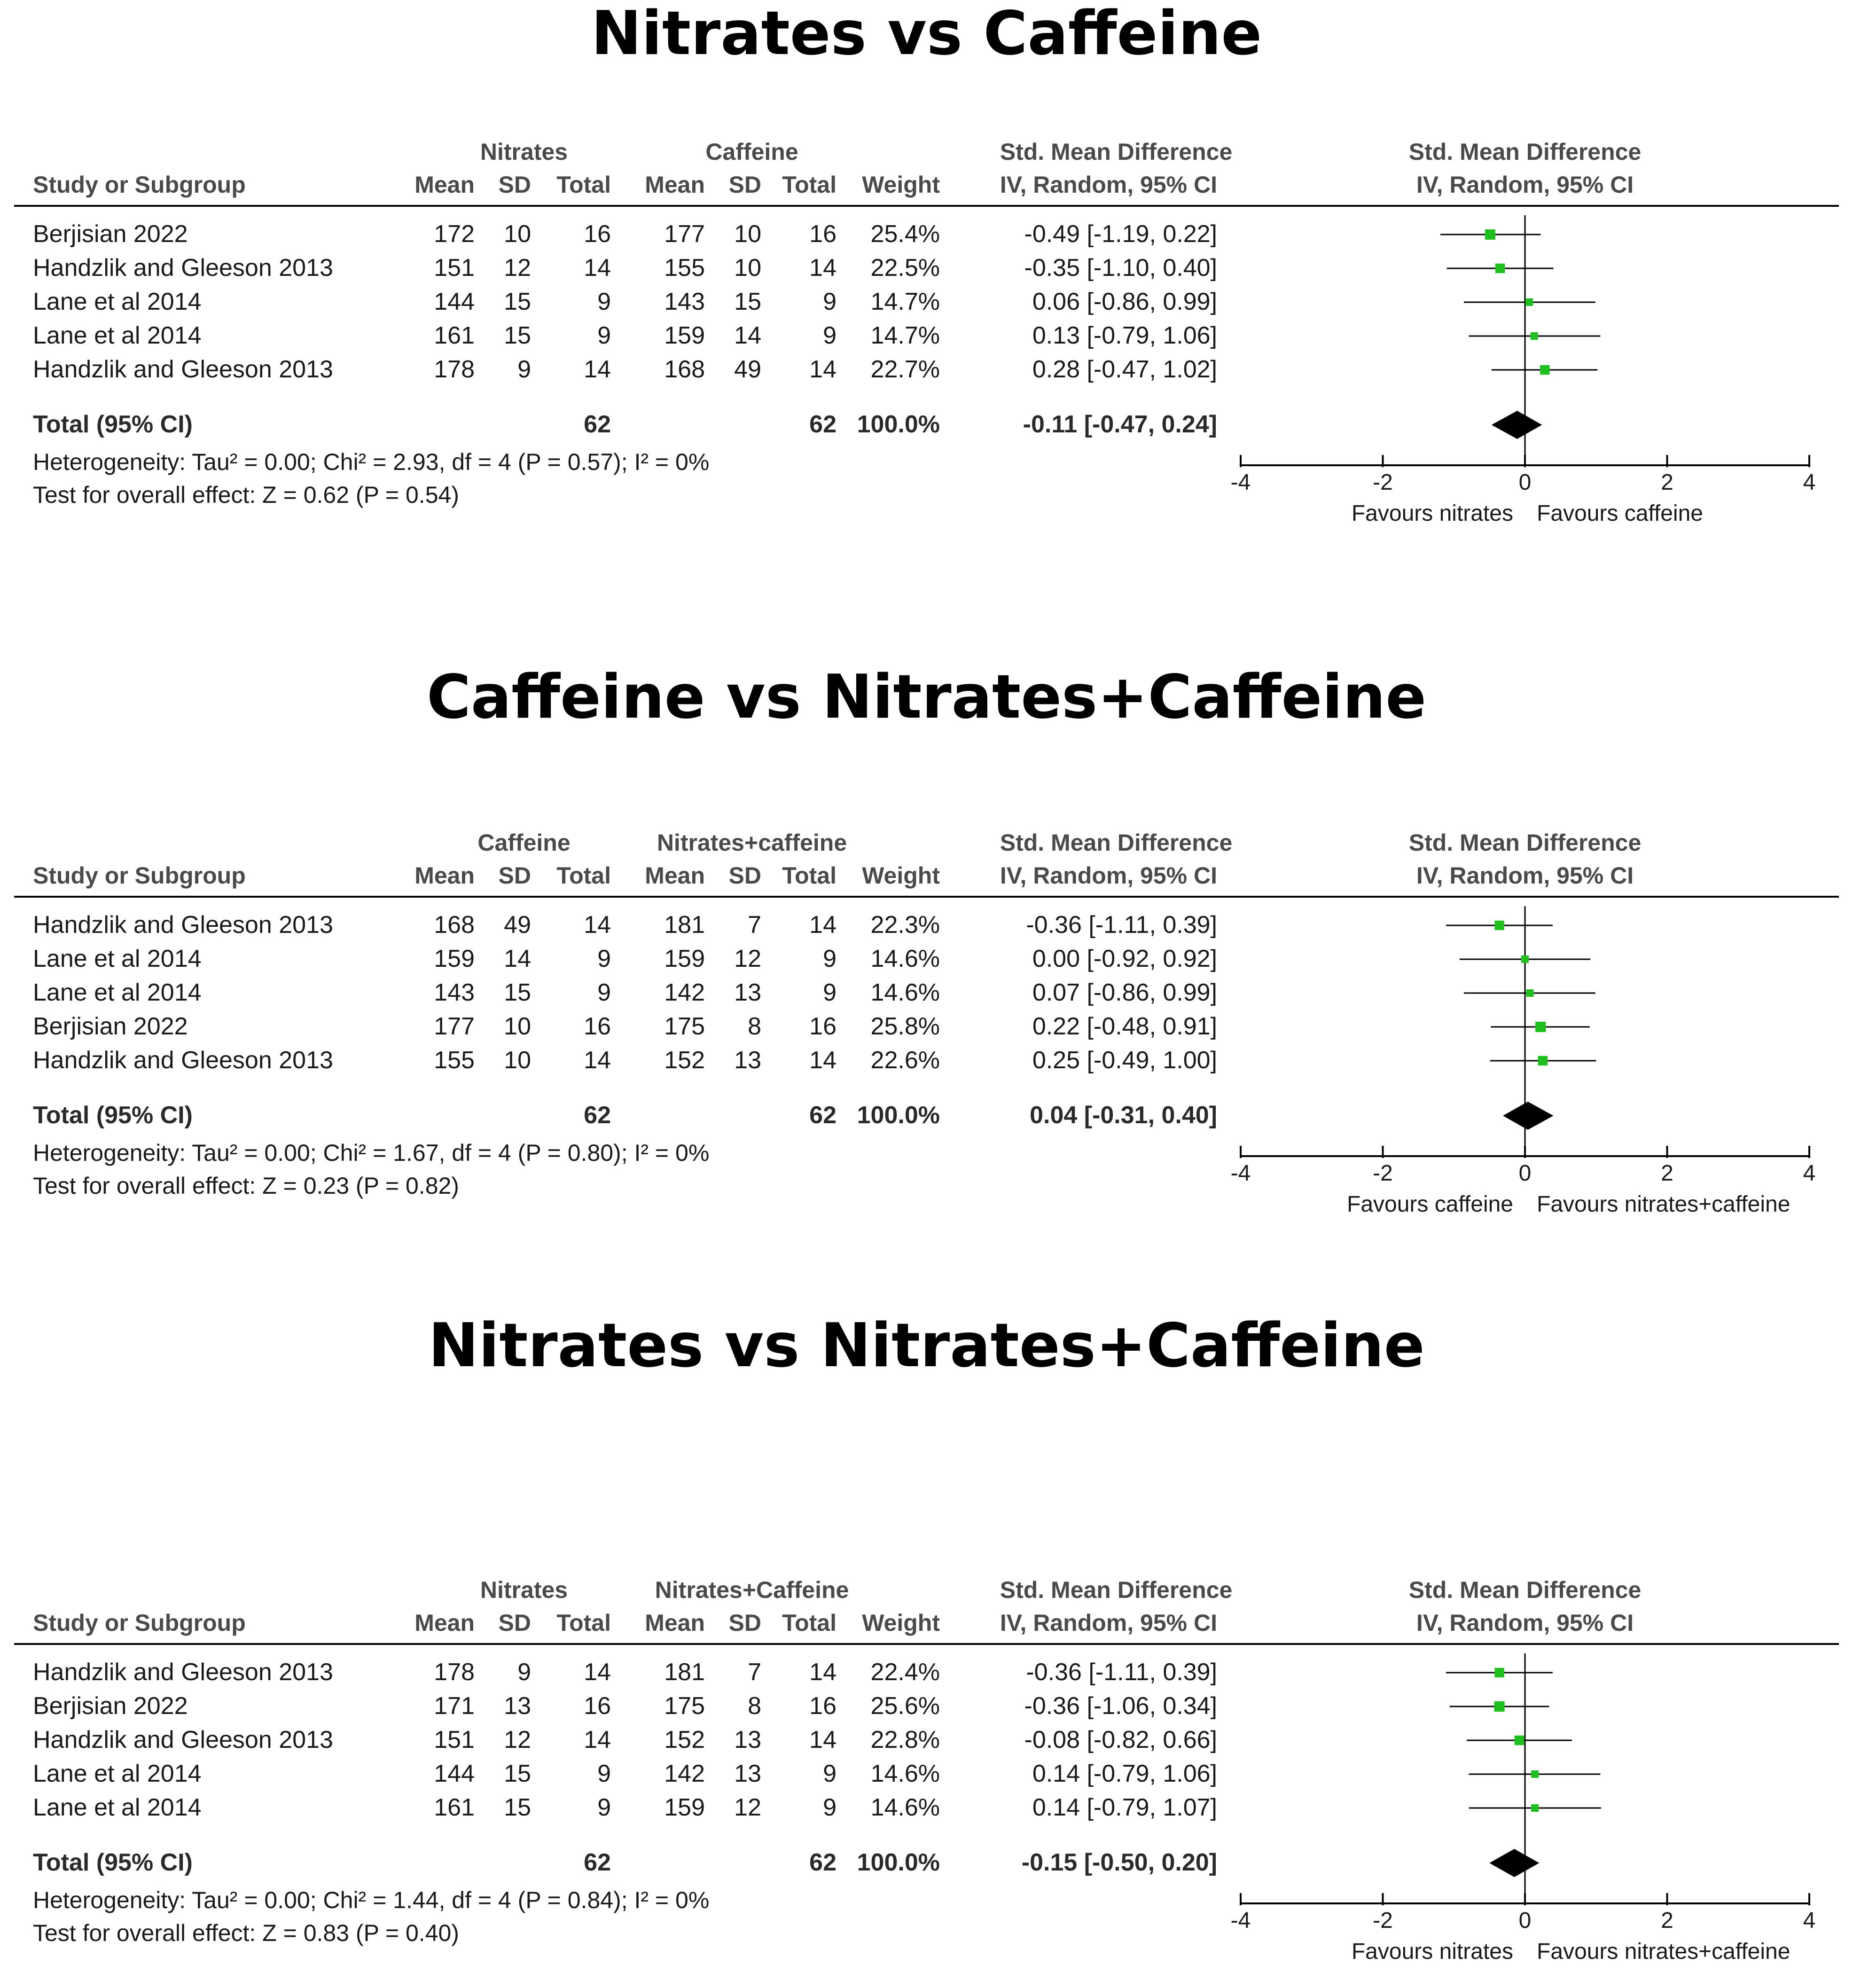 The width and height of the screenshot is (1853, 1988). Describe the element at coordinates (905, 1739) in the screenshot. I see `weight-value: 22.8%` at that location.